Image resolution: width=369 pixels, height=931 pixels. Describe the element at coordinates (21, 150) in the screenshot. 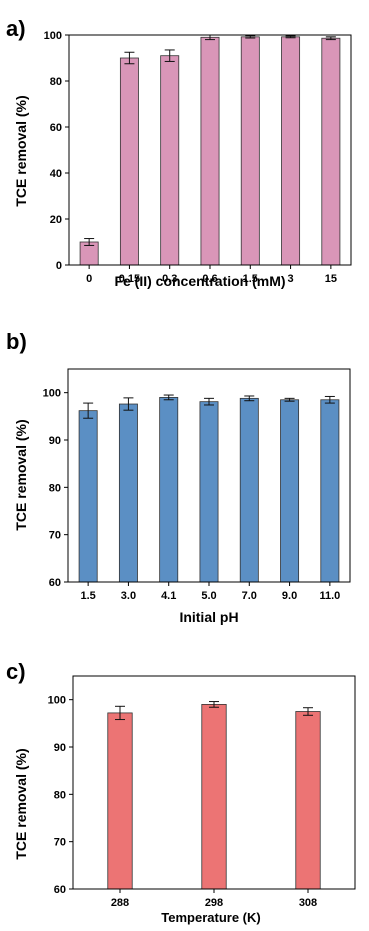

I see `y-axis-label-a: TCE removal (%)` at that location.